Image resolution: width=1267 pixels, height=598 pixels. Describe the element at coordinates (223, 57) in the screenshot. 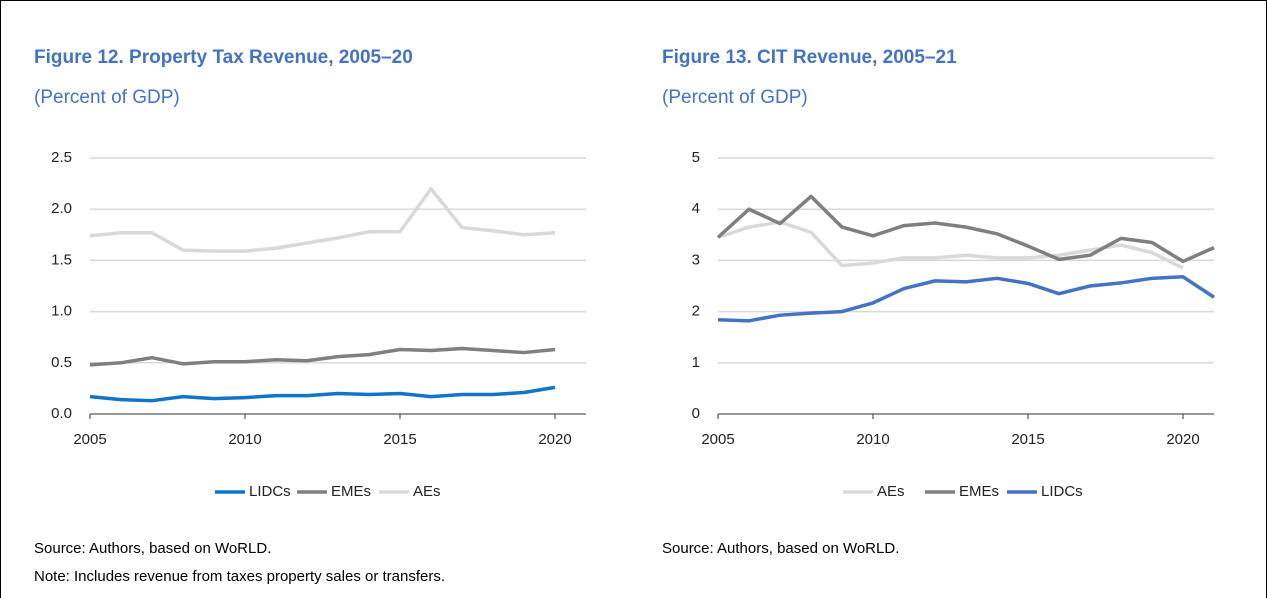

I see `chart-title: Figure 12. Property Tax Revenue, 2005–20` at that location.